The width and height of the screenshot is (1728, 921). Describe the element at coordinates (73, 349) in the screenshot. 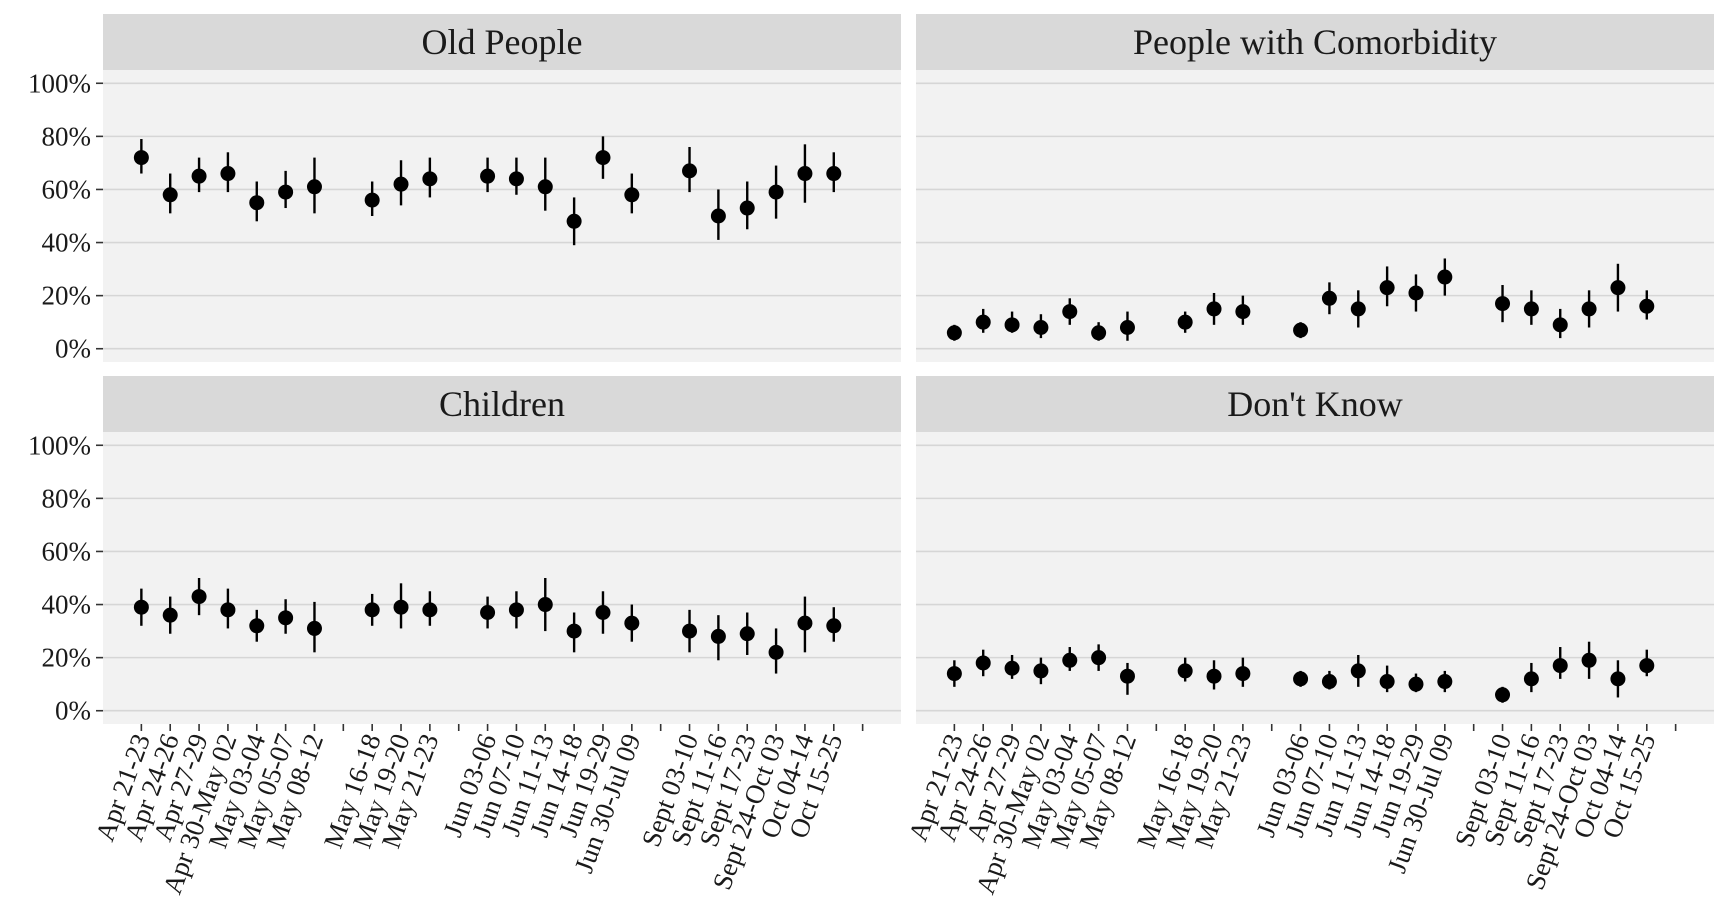

I see `y-tick-label: 0%` at that location.